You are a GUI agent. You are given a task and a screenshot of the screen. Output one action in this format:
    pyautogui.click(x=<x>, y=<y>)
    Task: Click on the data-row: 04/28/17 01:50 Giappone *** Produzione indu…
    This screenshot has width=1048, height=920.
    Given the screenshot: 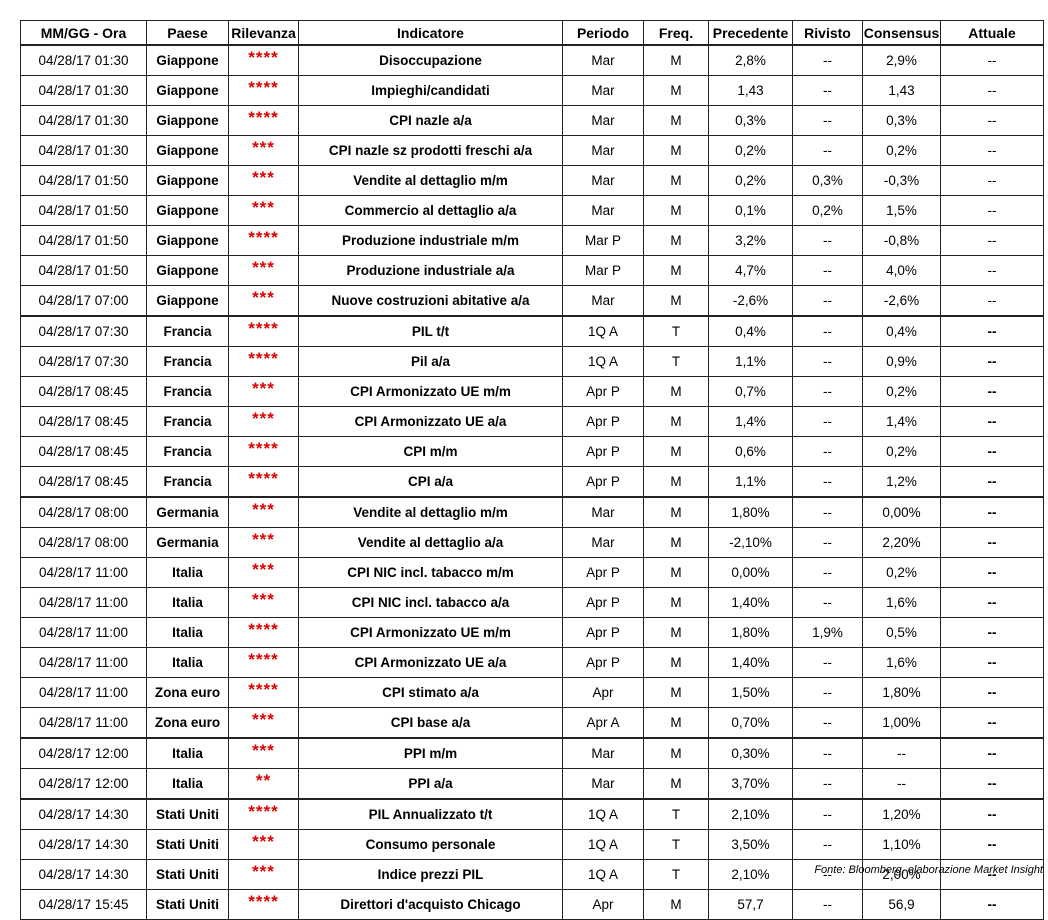 What is the action you would take?
    pyautogui.click(x=532, y=270)
    